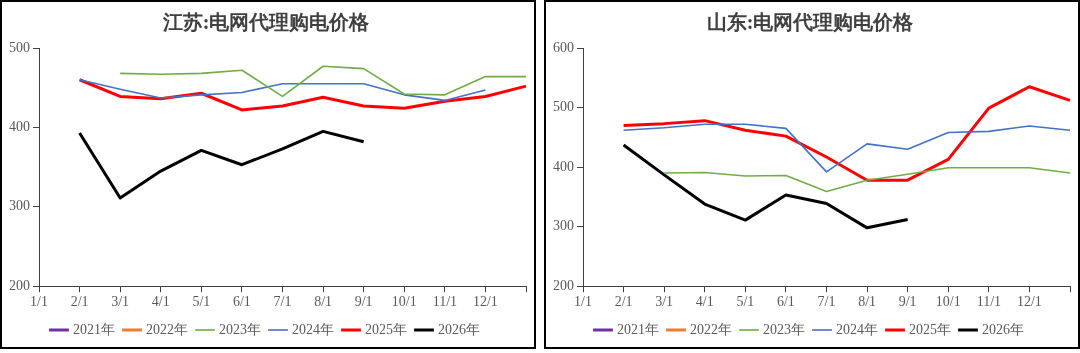 The width and height of the screenshot is (1080, 353). I want to click on chart-title: 山东:电网代理购电价格, so click(810, 22).